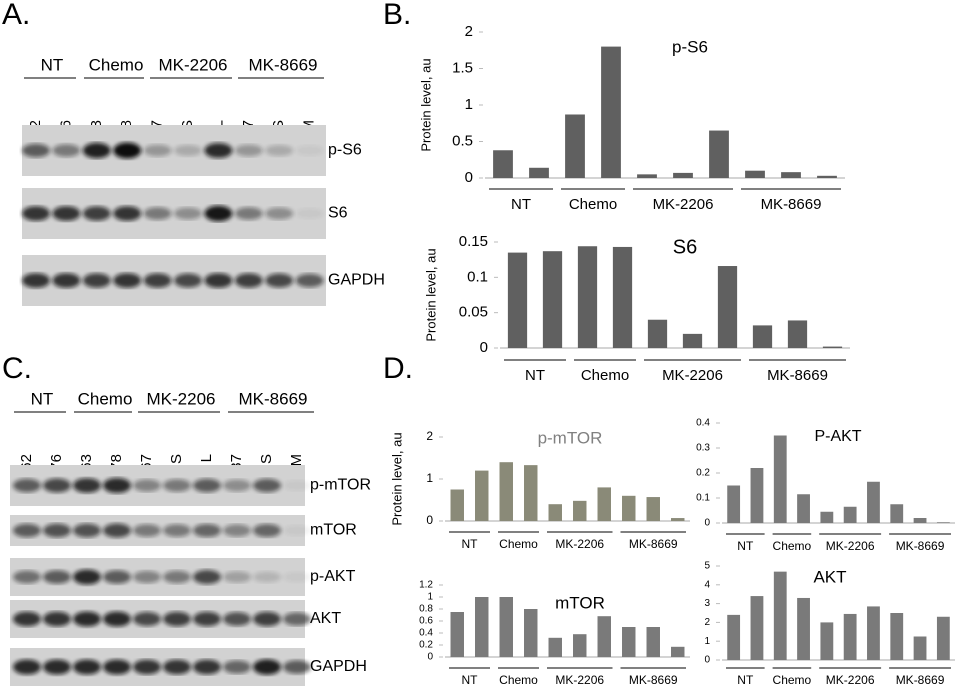 The width and height of the screenshot is (959, 692). I want to click on blot-label: AKT, so click(325, 618).